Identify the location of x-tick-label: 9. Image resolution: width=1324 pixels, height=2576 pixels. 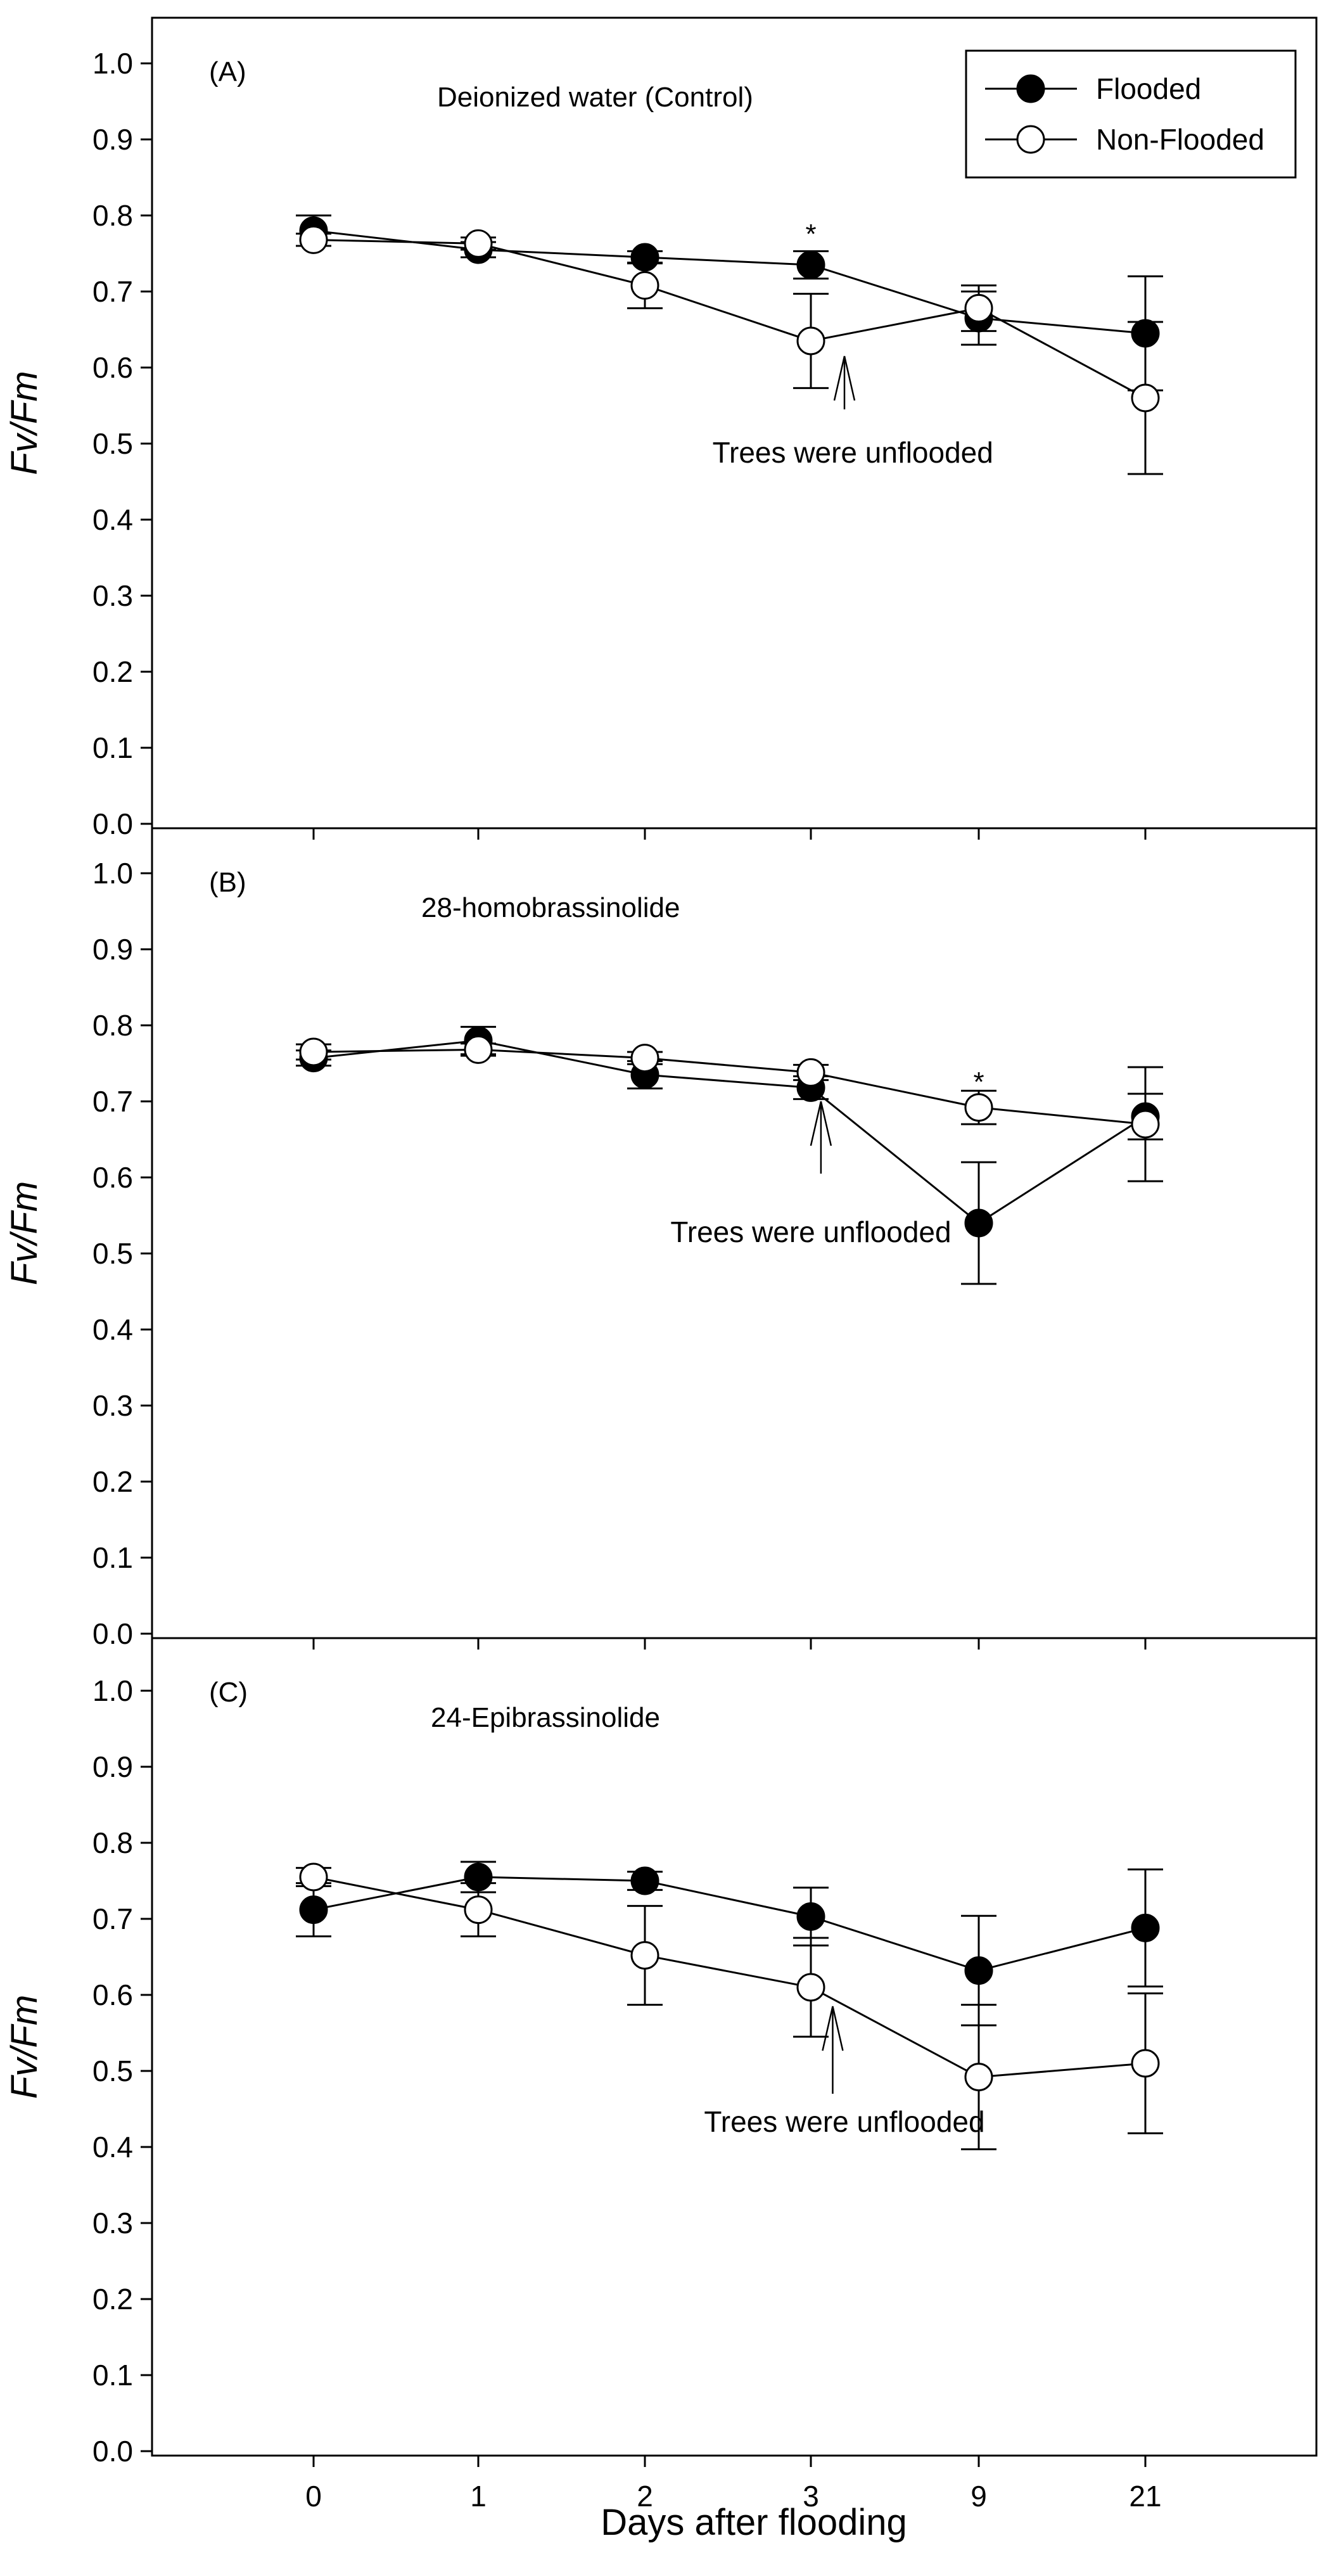
(979, 2496).